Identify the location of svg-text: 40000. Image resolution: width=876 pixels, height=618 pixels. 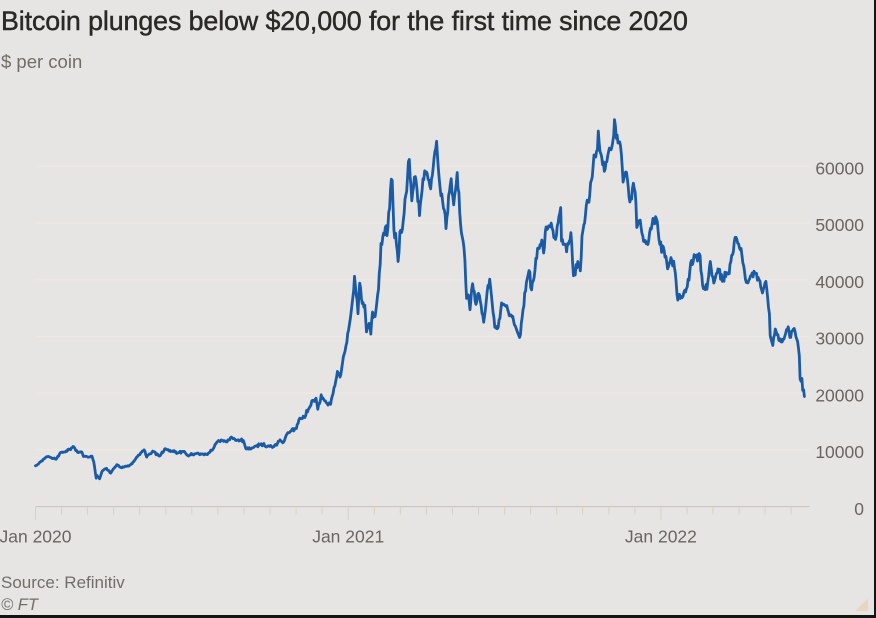
(839, 282).